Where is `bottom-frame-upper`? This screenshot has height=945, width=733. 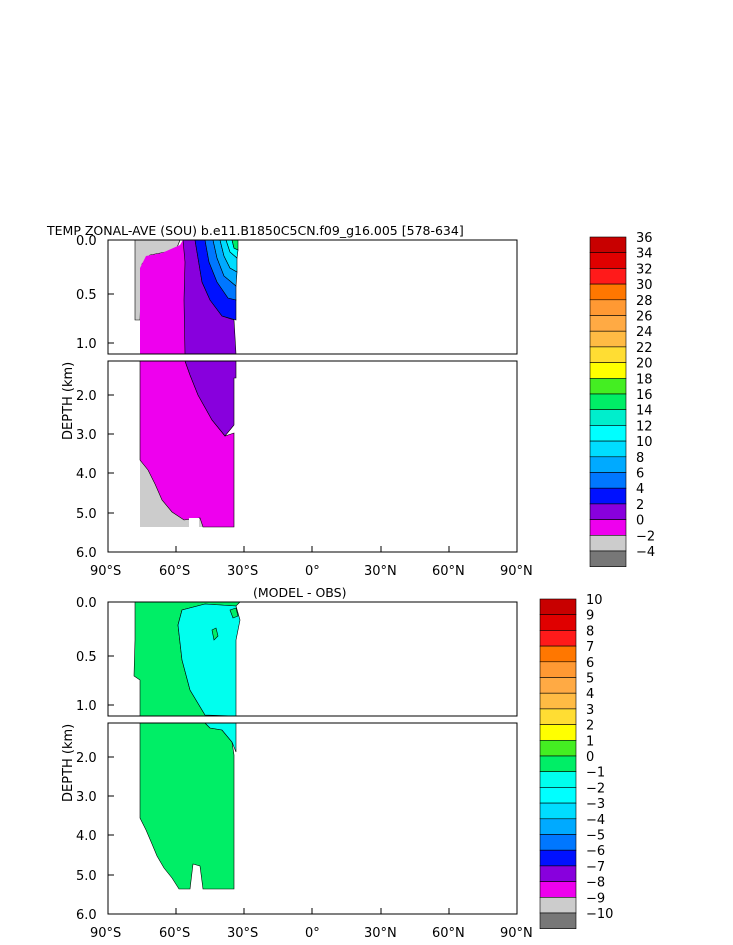 bottom-frame-upper is located at coordinates (312, 659).